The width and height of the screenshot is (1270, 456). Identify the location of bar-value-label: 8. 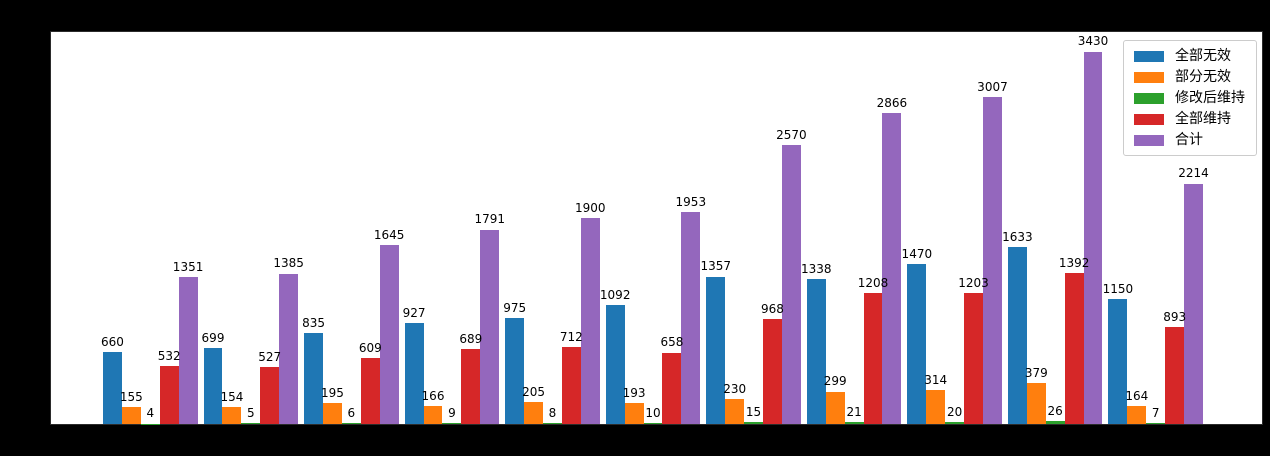
(552, 412).